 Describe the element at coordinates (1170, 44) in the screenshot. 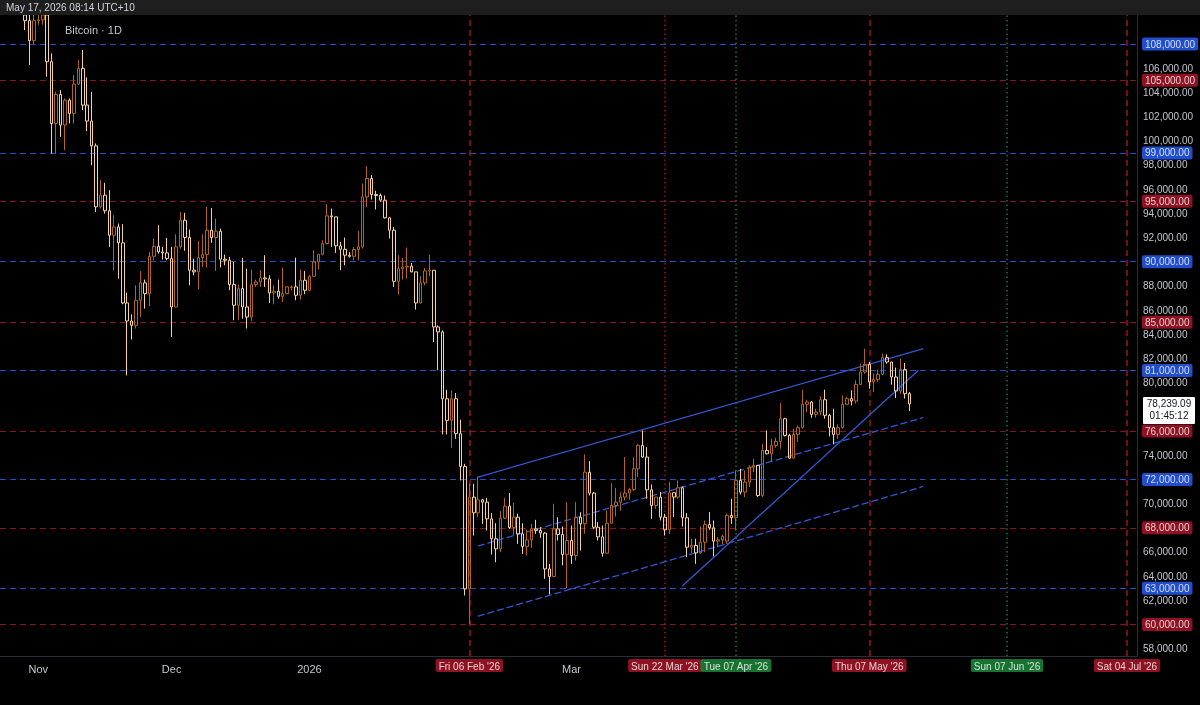

I see `ref-line-label: 108,000.00` at that location.